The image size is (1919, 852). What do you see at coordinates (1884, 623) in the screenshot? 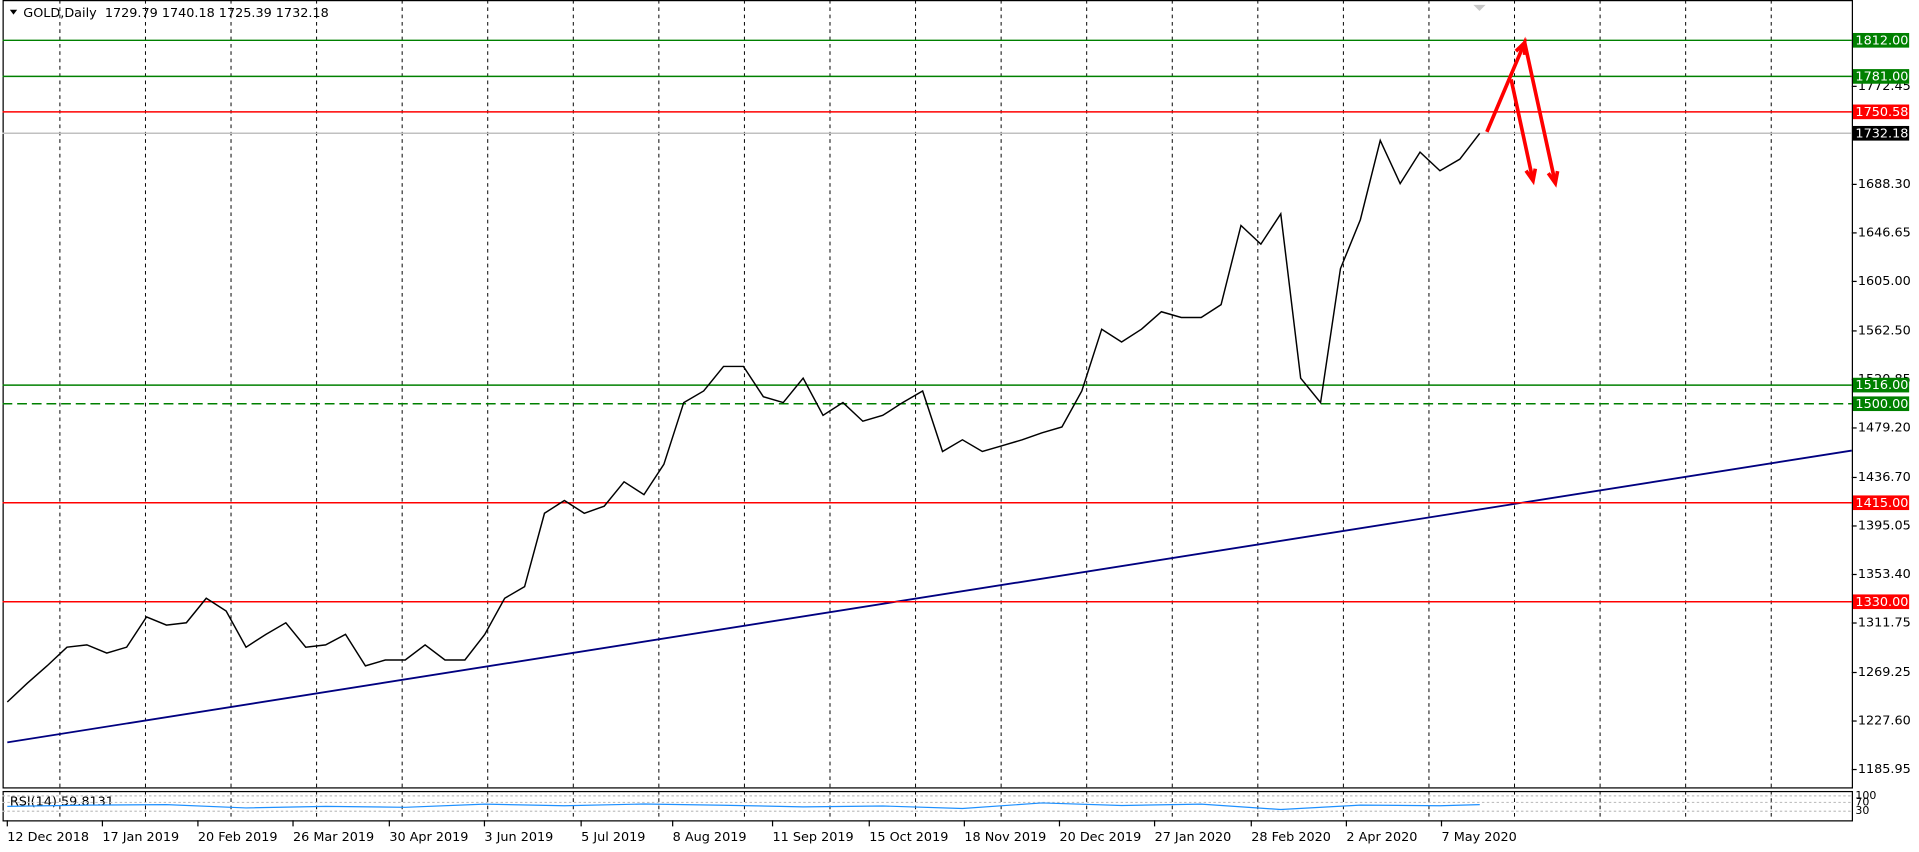
I see `y-tick-label: 1311.75` at bounding box center [1884, 623].